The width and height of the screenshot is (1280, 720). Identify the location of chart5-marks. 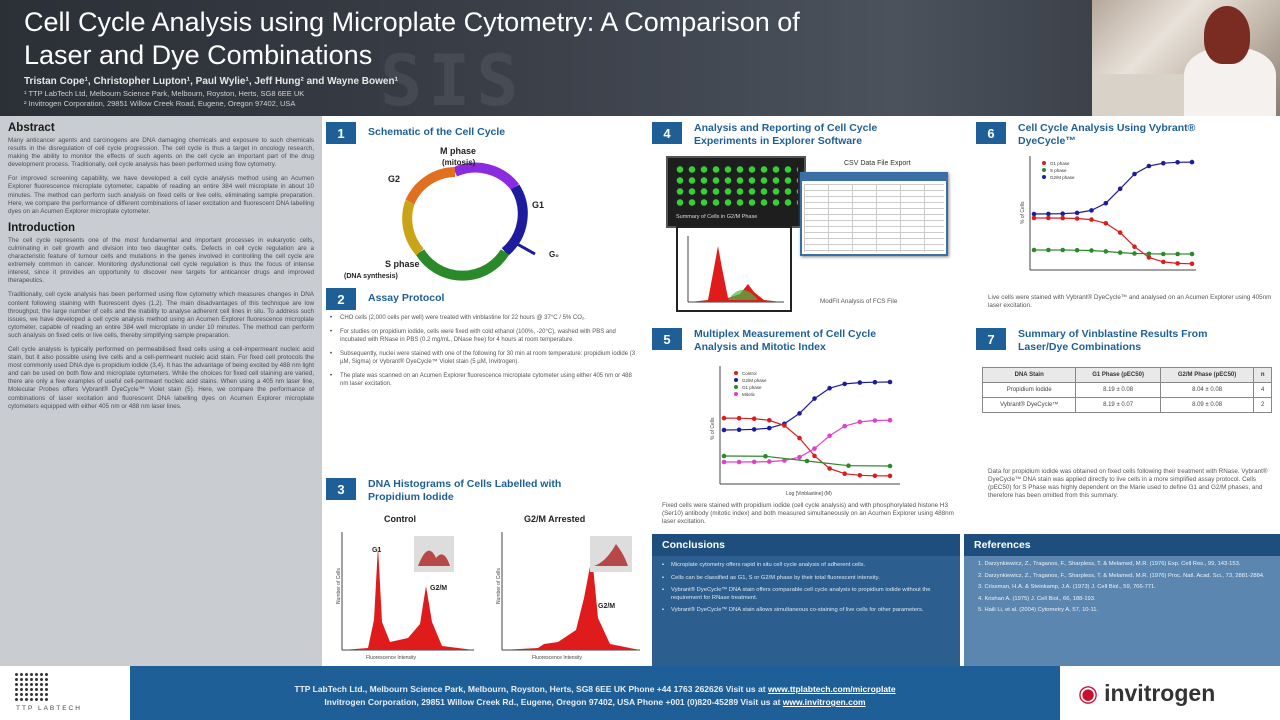
(807, 429).